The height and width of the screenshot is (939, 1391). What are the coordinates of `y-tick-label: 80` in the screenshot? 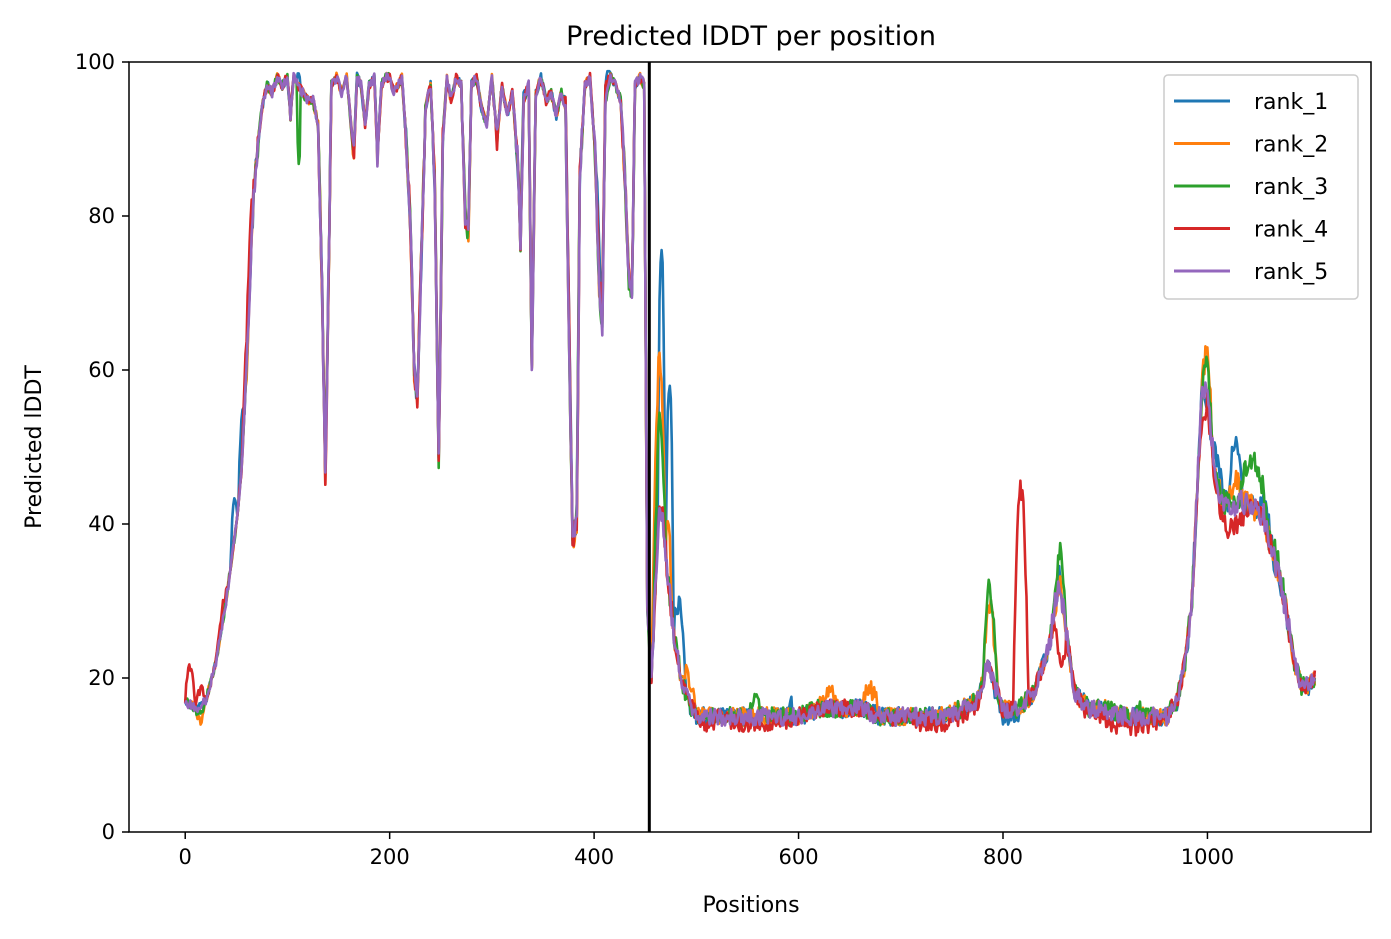 It's located at (101, 216).